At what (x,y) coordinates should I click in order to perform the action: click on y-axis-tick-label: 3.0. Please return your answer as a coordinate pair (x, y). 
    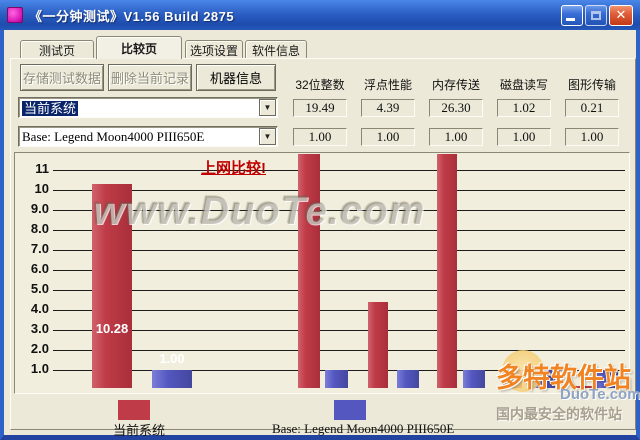
    Looking at the image, I should click on (39, 328).